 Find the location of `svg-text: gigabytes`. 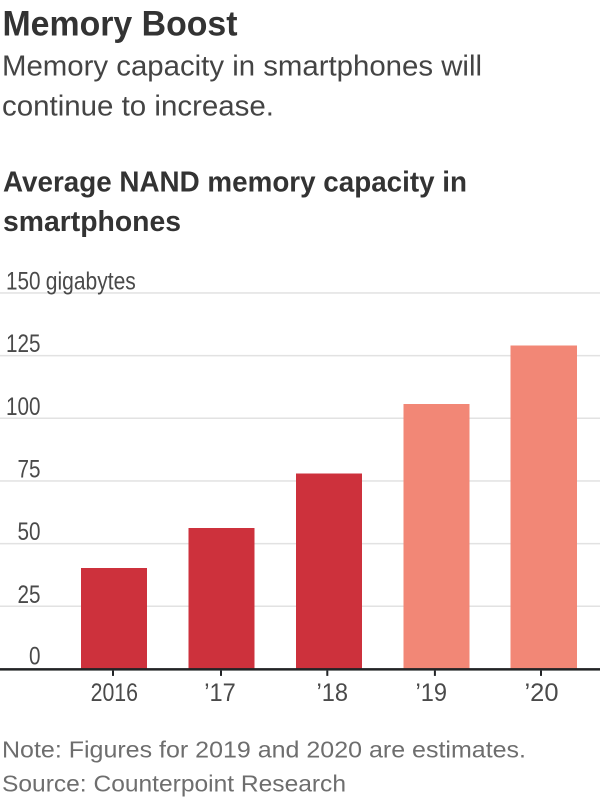

svg-text: gigabytes is located at coordinates (91, 281).